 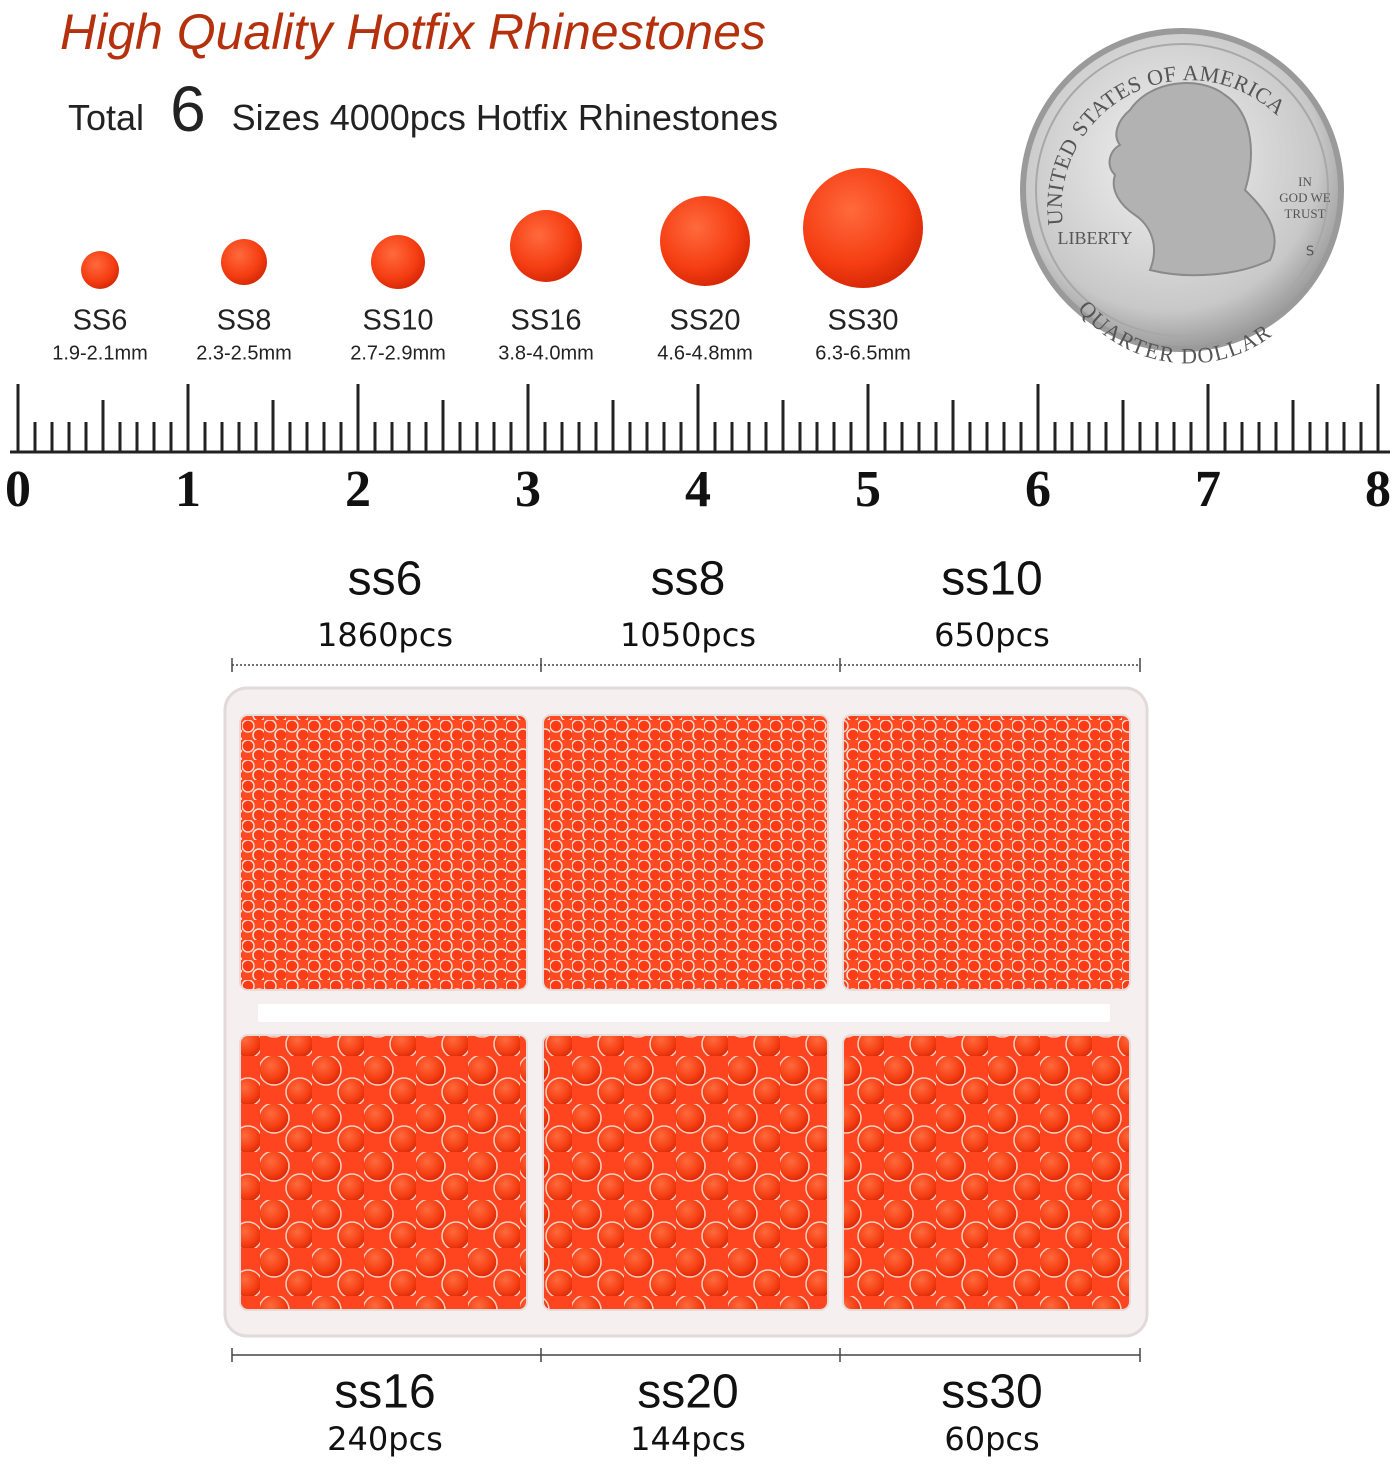 I want to click on size-diameter: 2.7-2.9mm, so click(x=398, y=353).